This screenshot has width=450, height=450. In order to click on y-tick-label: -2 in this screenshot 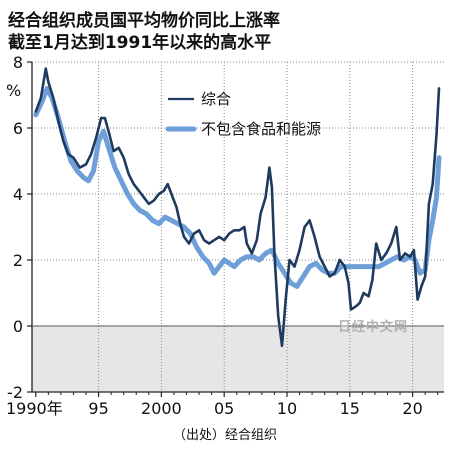, I will do `click(15, 392)`.